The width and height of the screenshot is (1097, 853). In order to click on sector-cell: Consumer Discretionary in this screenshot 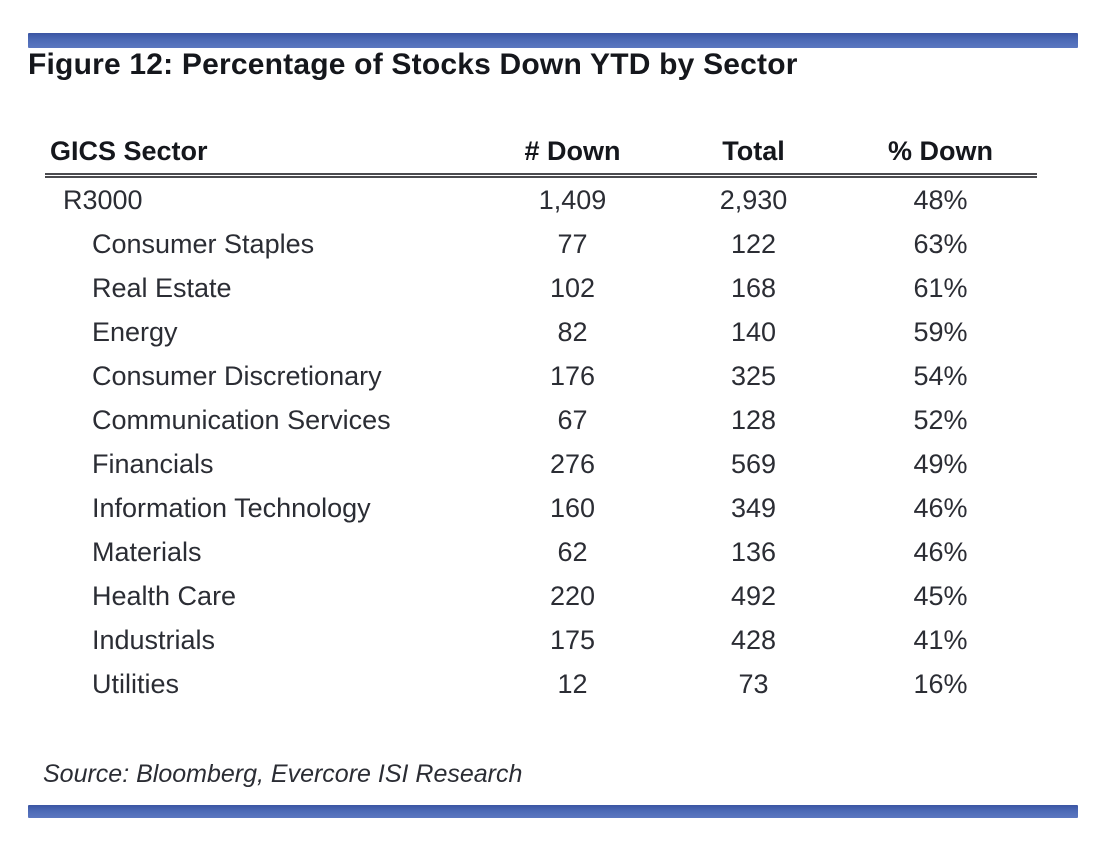, I will do `click(237, 375)`.